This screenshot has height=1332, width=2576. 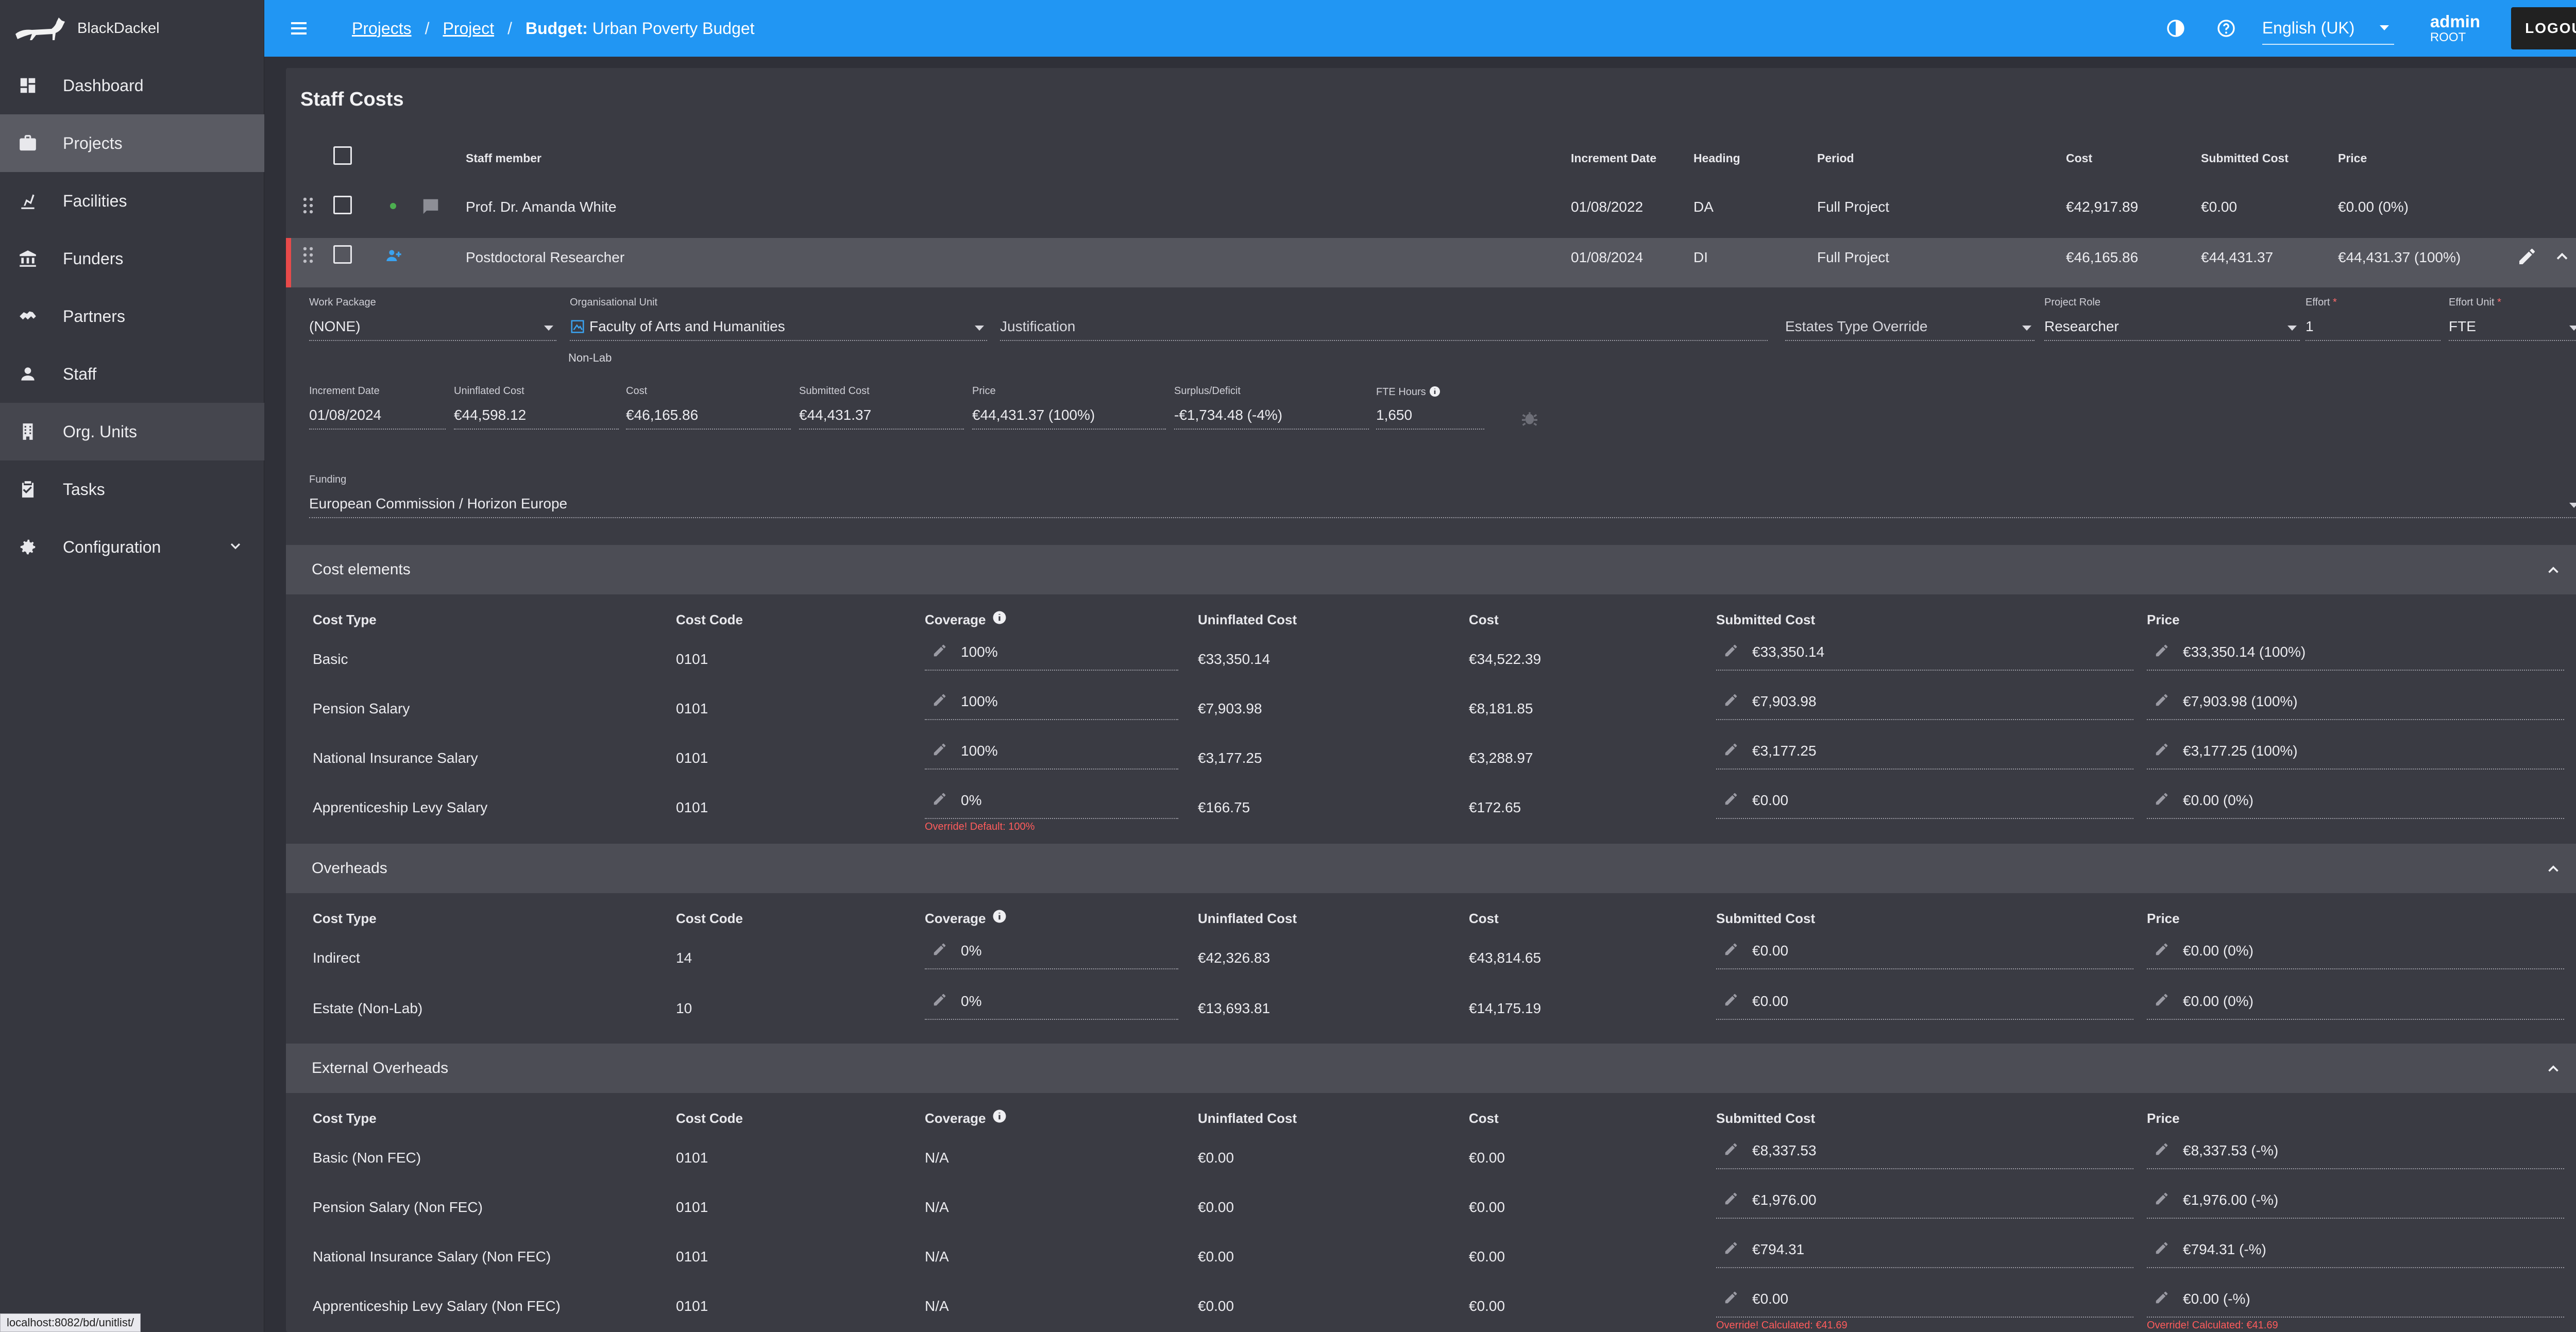 I want to click on justification-field: Justification, so click(x=1384, y=329).